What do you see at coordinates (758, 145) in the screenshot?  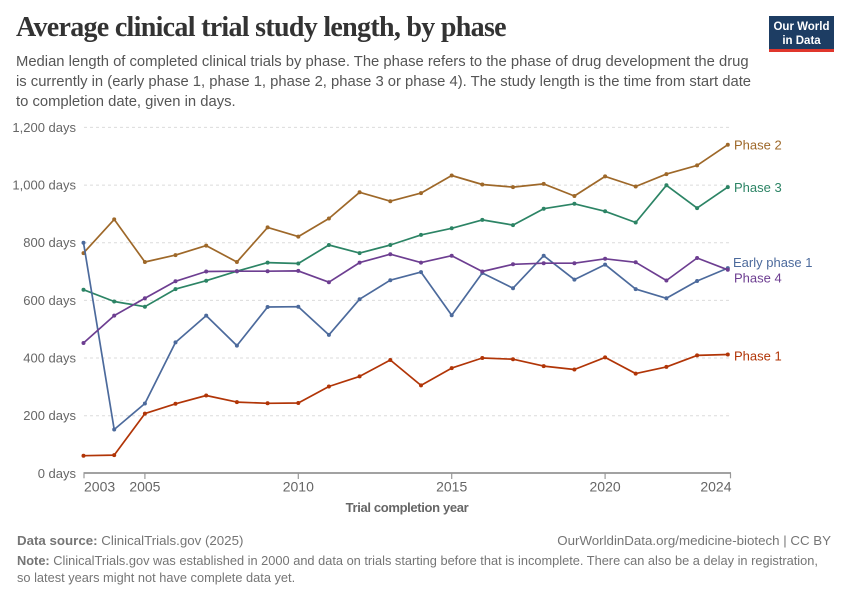 I see `svg-text: Phase 2` at bounding box center [758, 145].